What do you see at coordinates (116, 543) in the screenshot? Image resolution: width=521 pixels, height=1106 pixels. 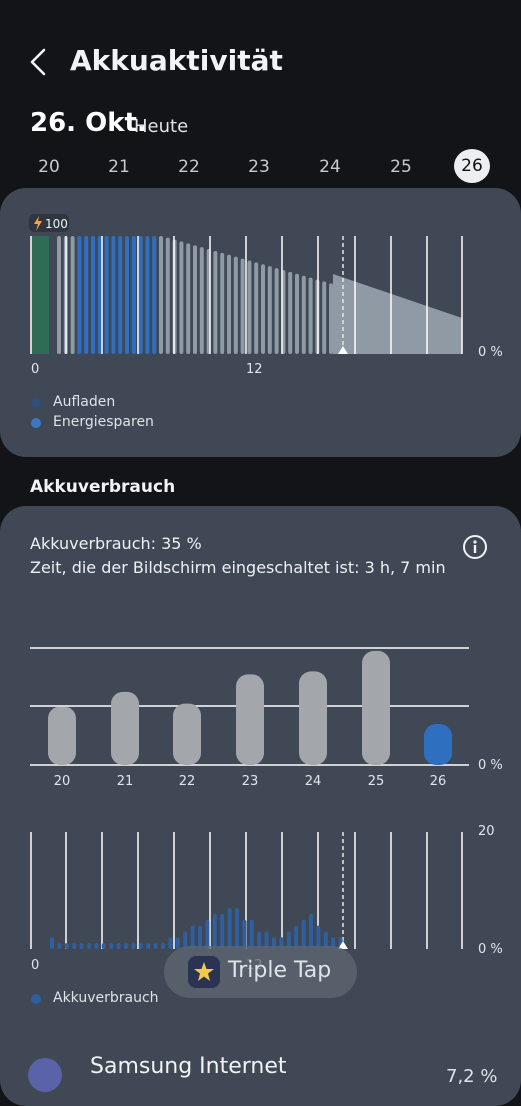 I see `usage-percent-text: Akkuverbrauch: 35 %` at bounding box center [116, 543].